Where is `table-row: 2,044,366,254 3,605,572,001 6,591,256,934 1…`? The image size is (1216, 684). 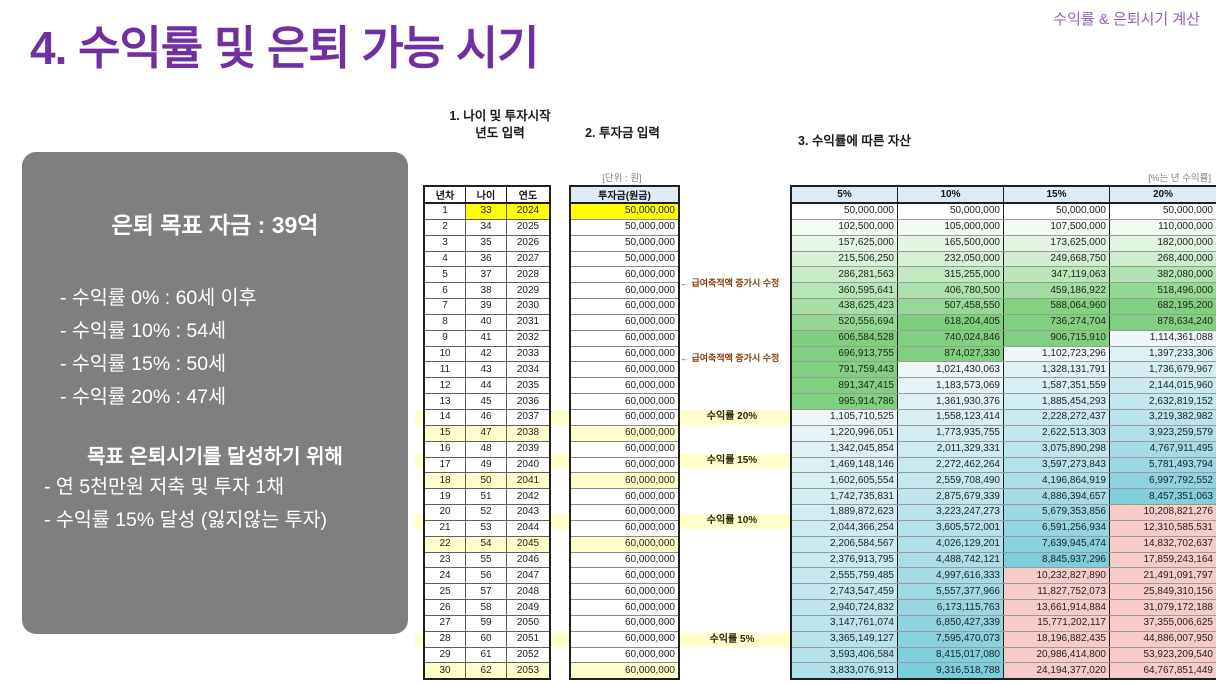 table-row: 2,044,366,254 3,605,572,001 6,591,256,934 1… is located at coordinates (1003, 528).